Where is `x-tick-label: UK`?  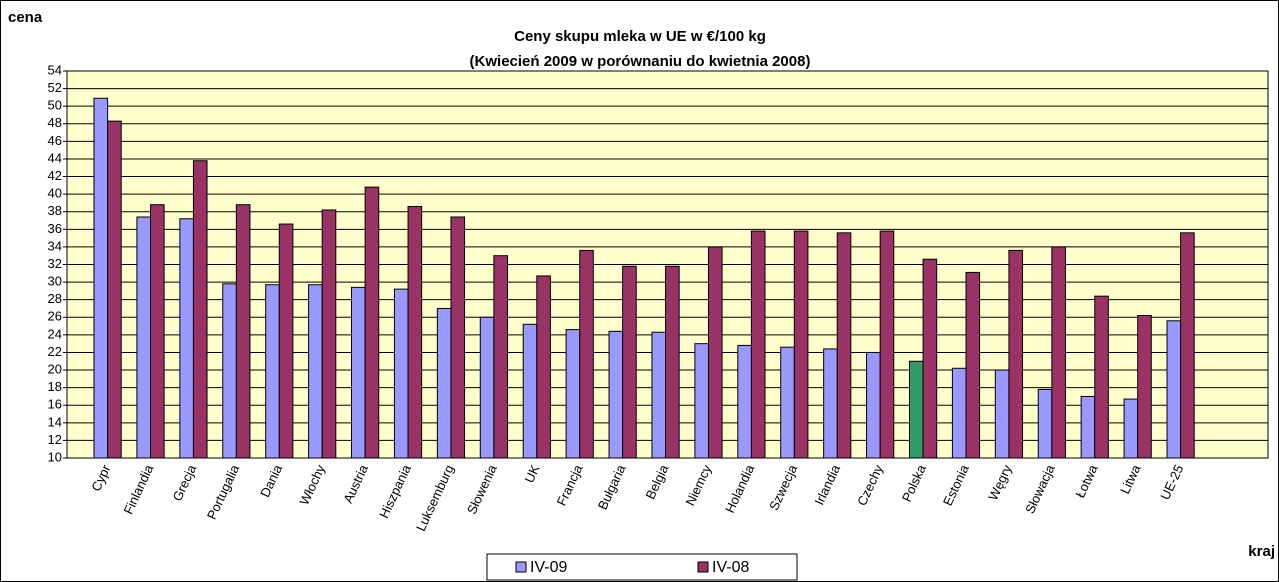 x-tick-label: UK is located at coordinates (531, 473).